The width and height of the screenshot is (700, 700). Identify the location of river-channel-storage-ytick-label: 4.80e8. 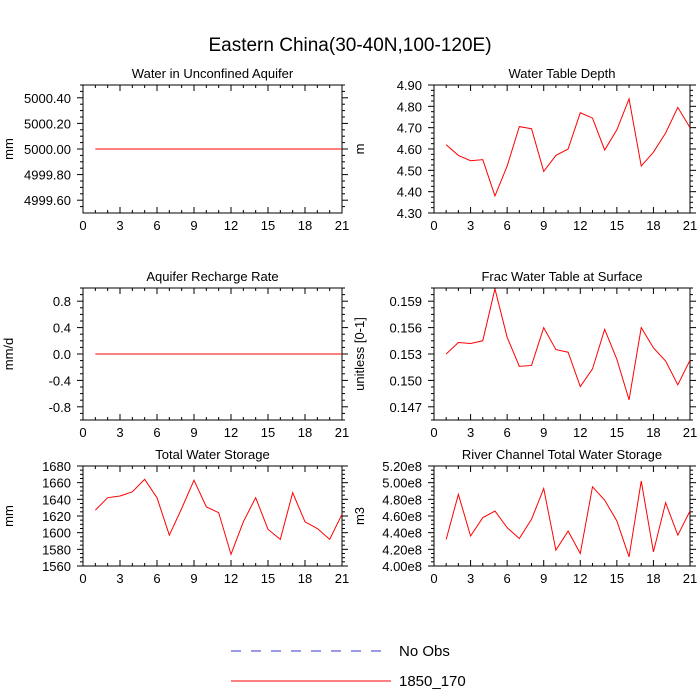
(402, 499).